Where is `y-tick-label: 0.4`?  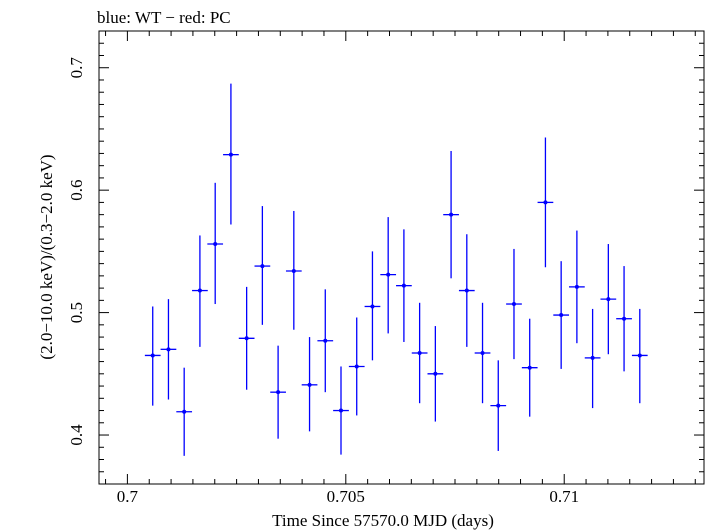 y-tick-label: 0.4 is located at coordinates (76, 435).